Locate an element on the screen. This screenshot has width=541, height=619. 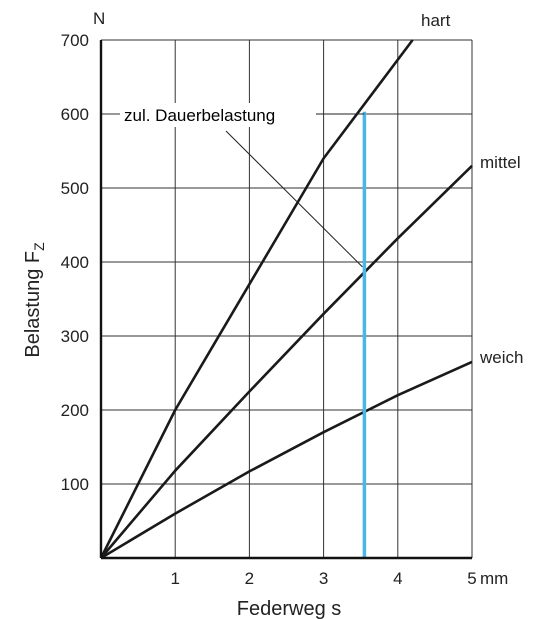
y-axis-label: Belastung FZ is located at coordinates (34, 300).